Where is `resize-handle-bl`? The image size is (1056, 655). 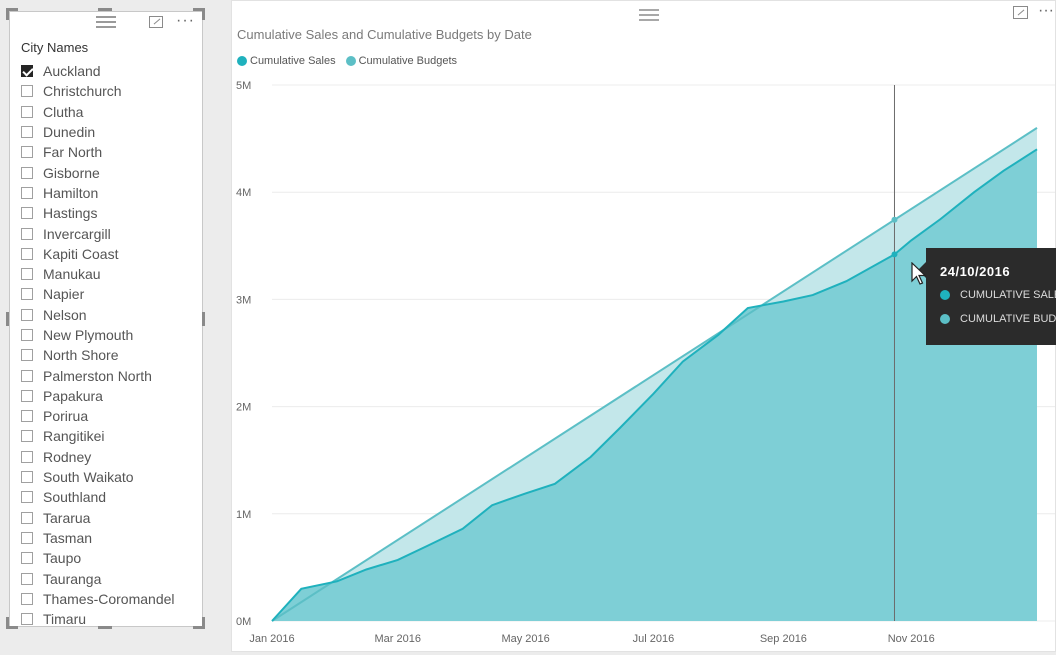
resize-handle-bl is located at coordinates (12, 627).